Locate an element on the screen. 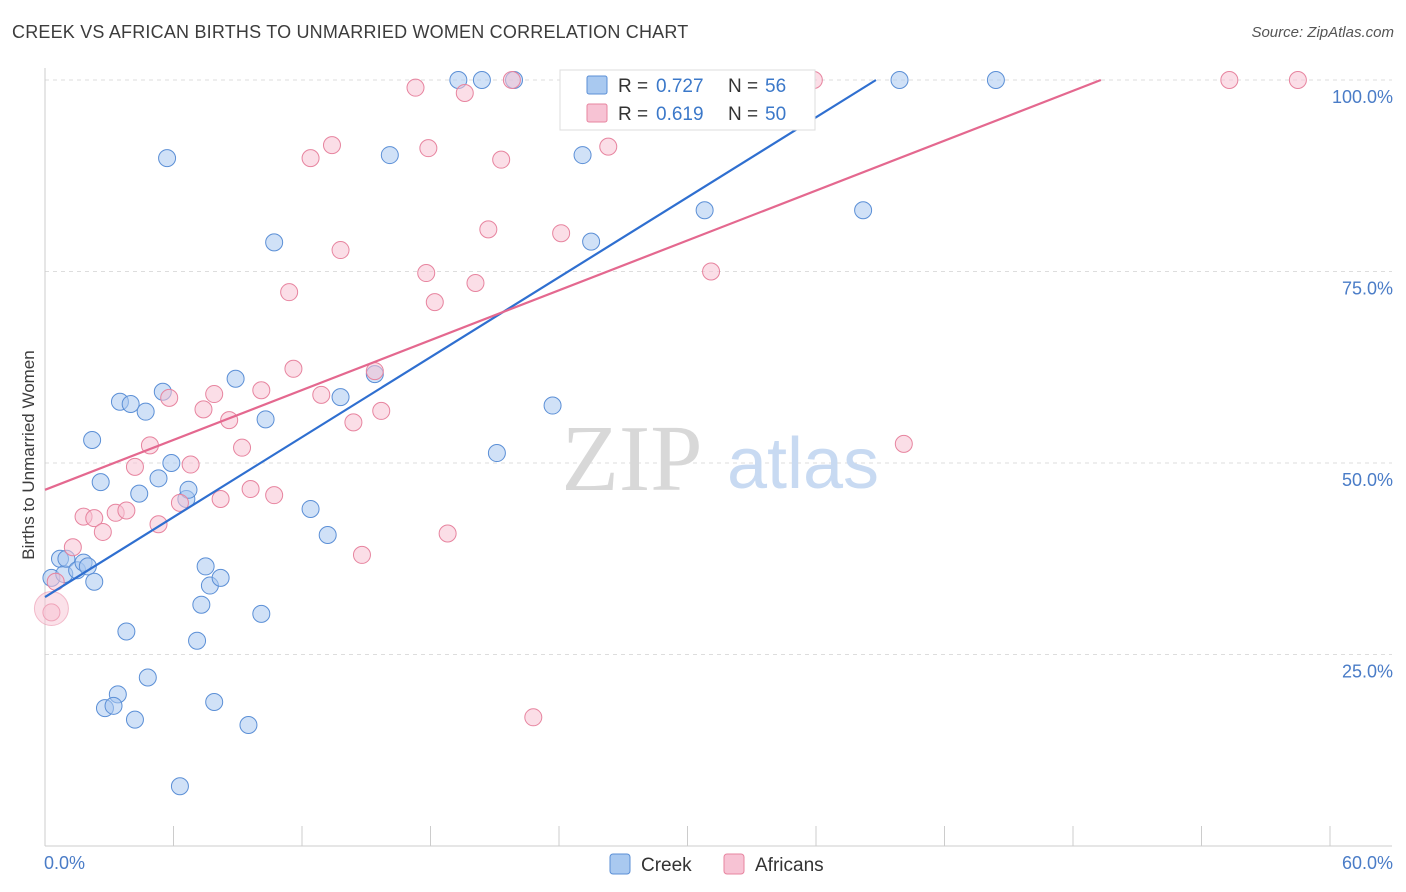 This screenshot has height=892, width=1406. bottom-legend-swatch-creek is located at coordinates (620, 864).